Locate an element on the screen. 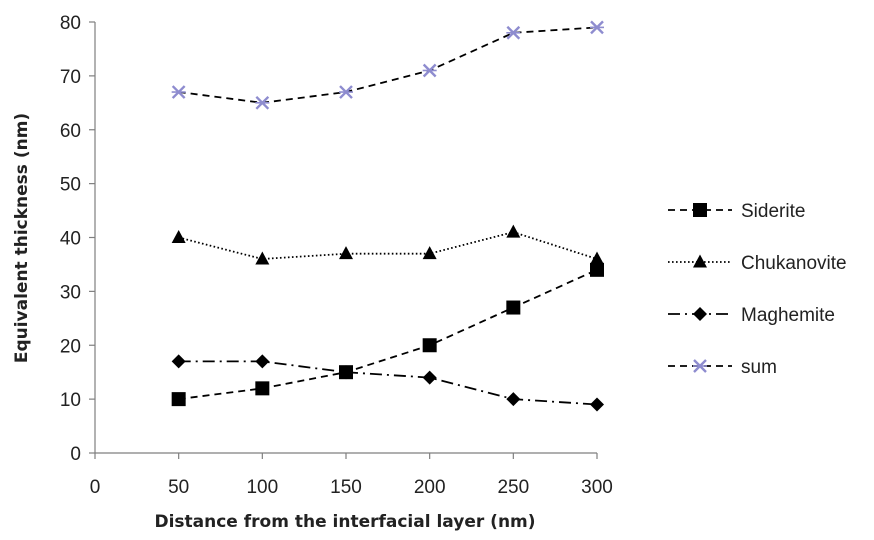 Image resolution: width=874 pixels, height=540 pixels. y-tick-label: 70 is located at coordinates (70, 77).